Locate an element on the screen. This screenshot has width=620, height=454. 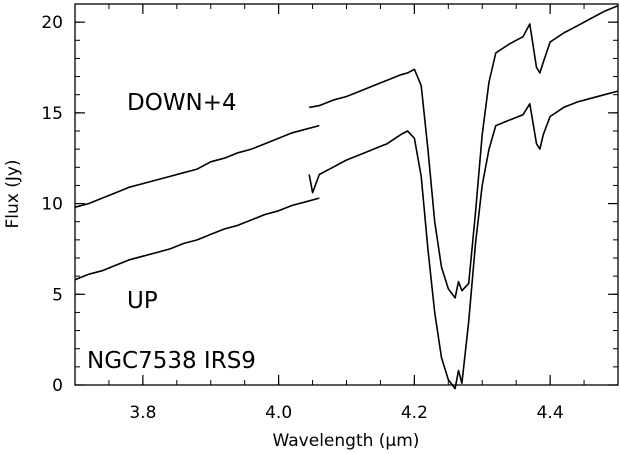
annotation-up: UP is located at coordinates (142, 301).